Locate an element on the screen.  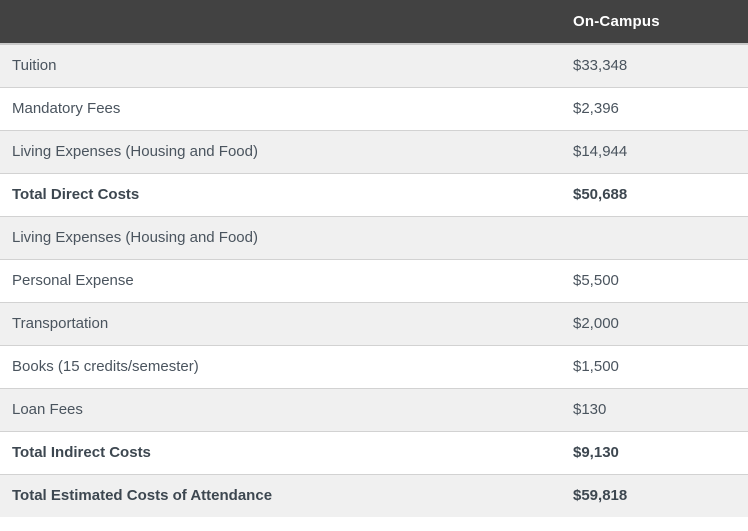
row-value-cell: $50,688 is located at coordinates (654, 194).